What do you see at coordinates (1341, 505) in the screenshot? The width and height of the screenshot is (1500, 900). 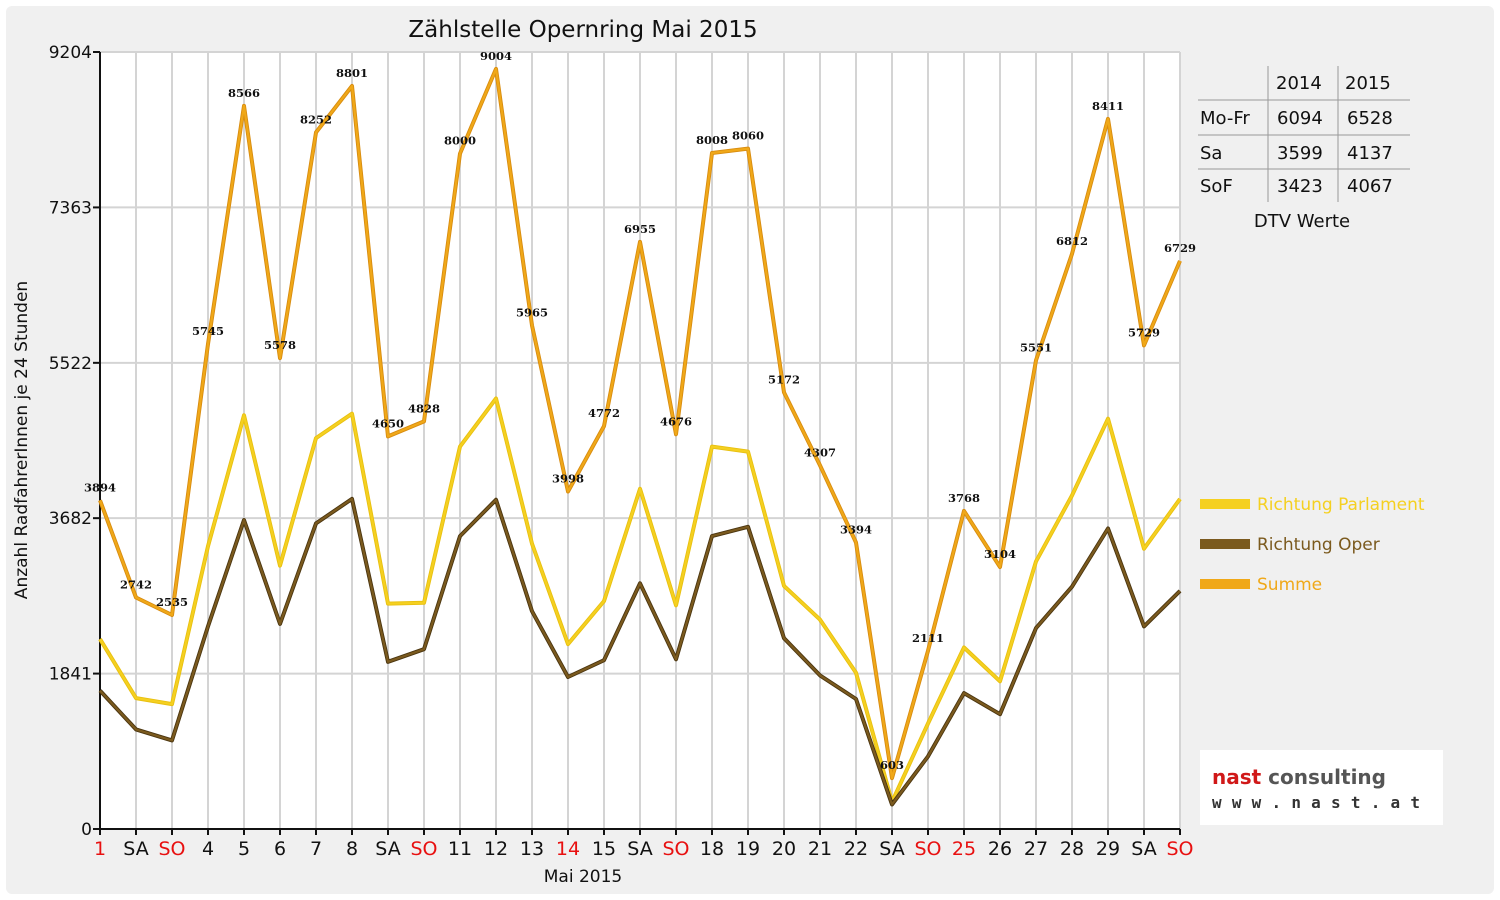 I see `legend-label: Richtung Parlament` at bounding box center [1341, 505].